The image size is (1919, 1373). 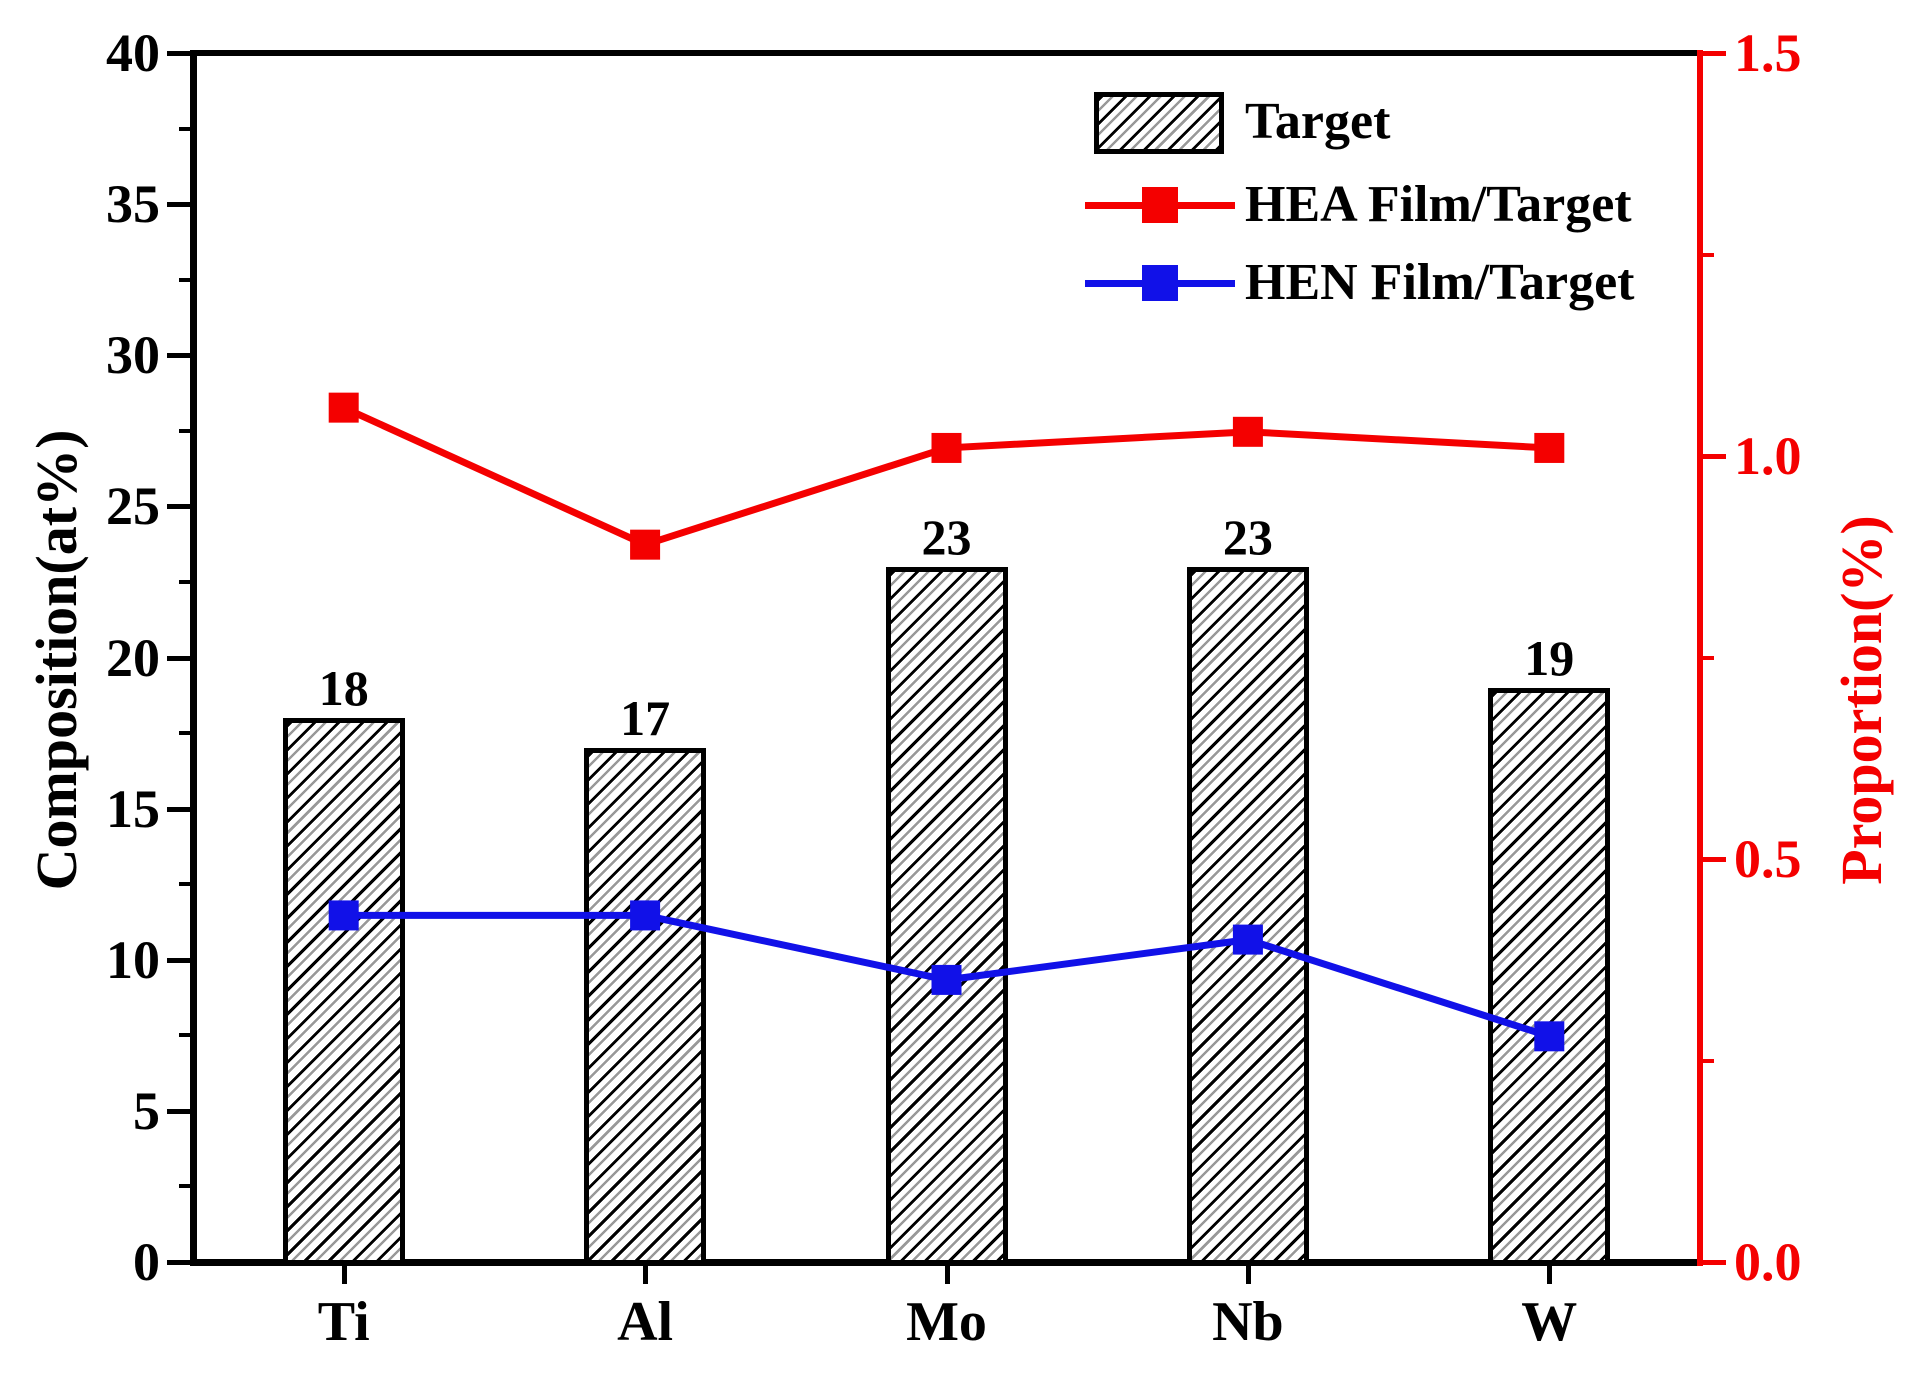 I want to click on x-category-label-Mo: Mo, so click(x=946, y=1322).